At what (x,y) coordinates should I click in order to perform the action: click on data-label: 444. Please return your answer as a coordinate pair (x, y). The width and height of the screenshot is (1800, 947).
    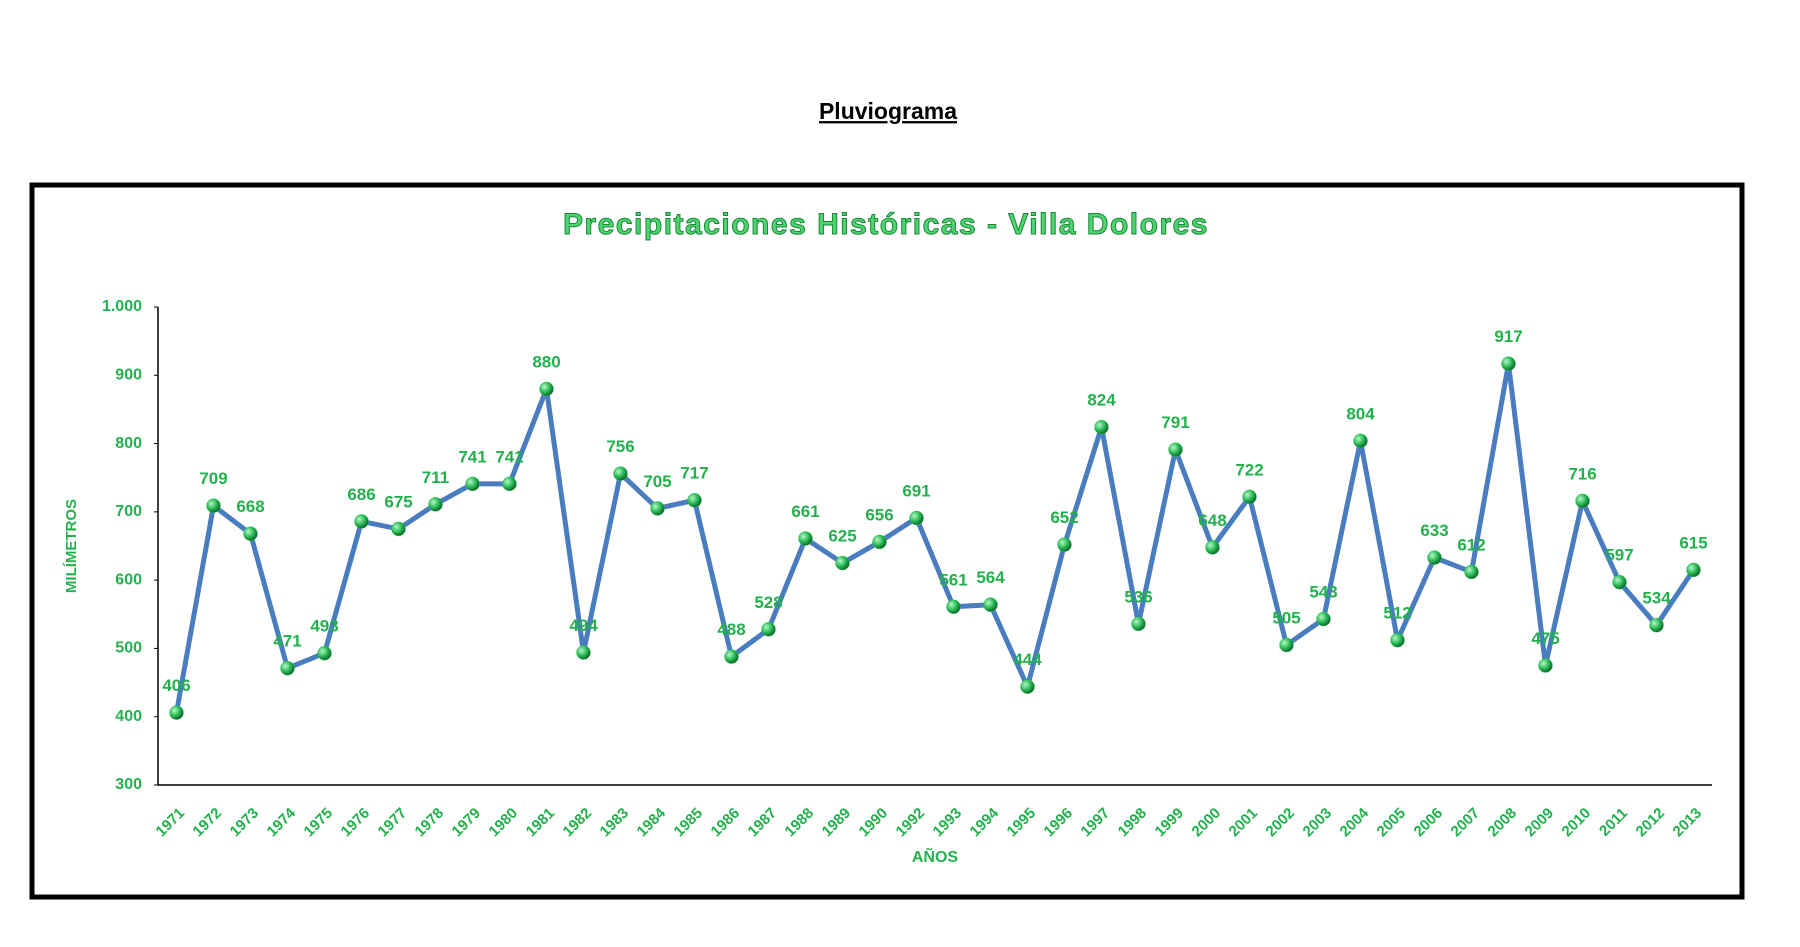
    Looking at the image, I should click on (1027, 659).